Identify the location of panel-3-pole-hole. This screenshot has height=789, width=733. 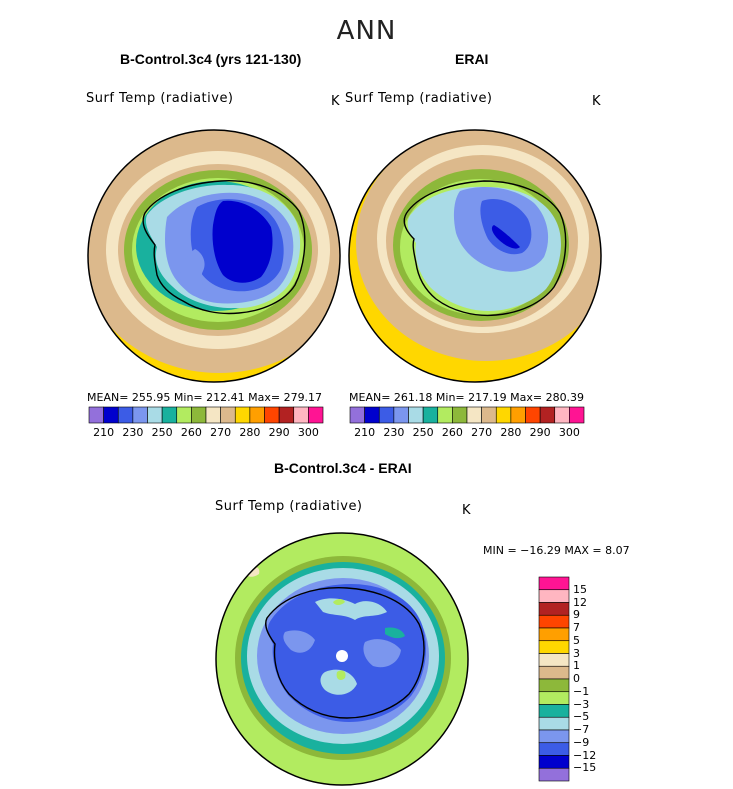
(342, 656).